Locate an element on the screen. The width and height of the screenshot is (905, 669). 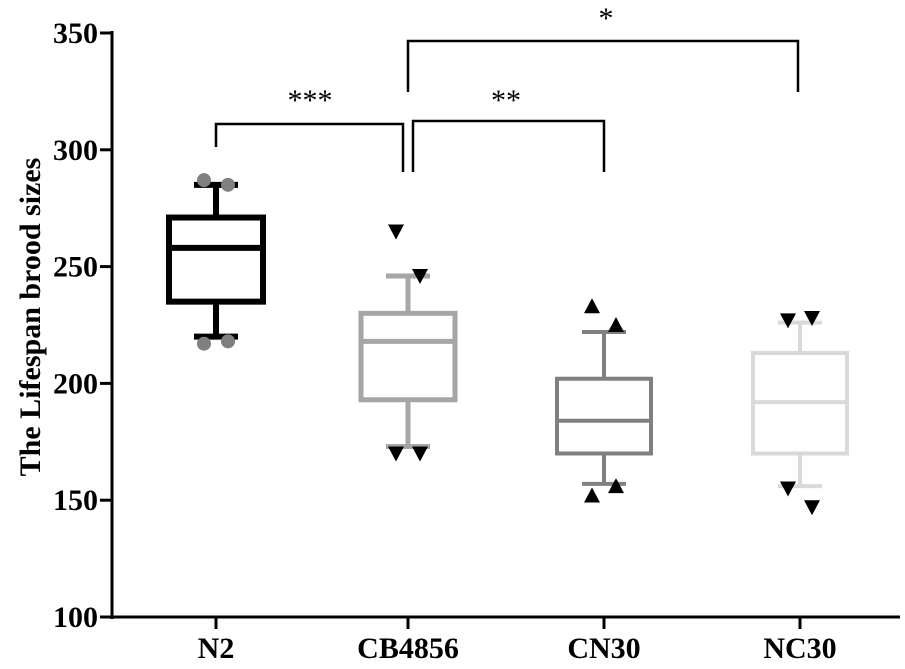
y-tick-label: 150 is located at coordinates (75, 500).